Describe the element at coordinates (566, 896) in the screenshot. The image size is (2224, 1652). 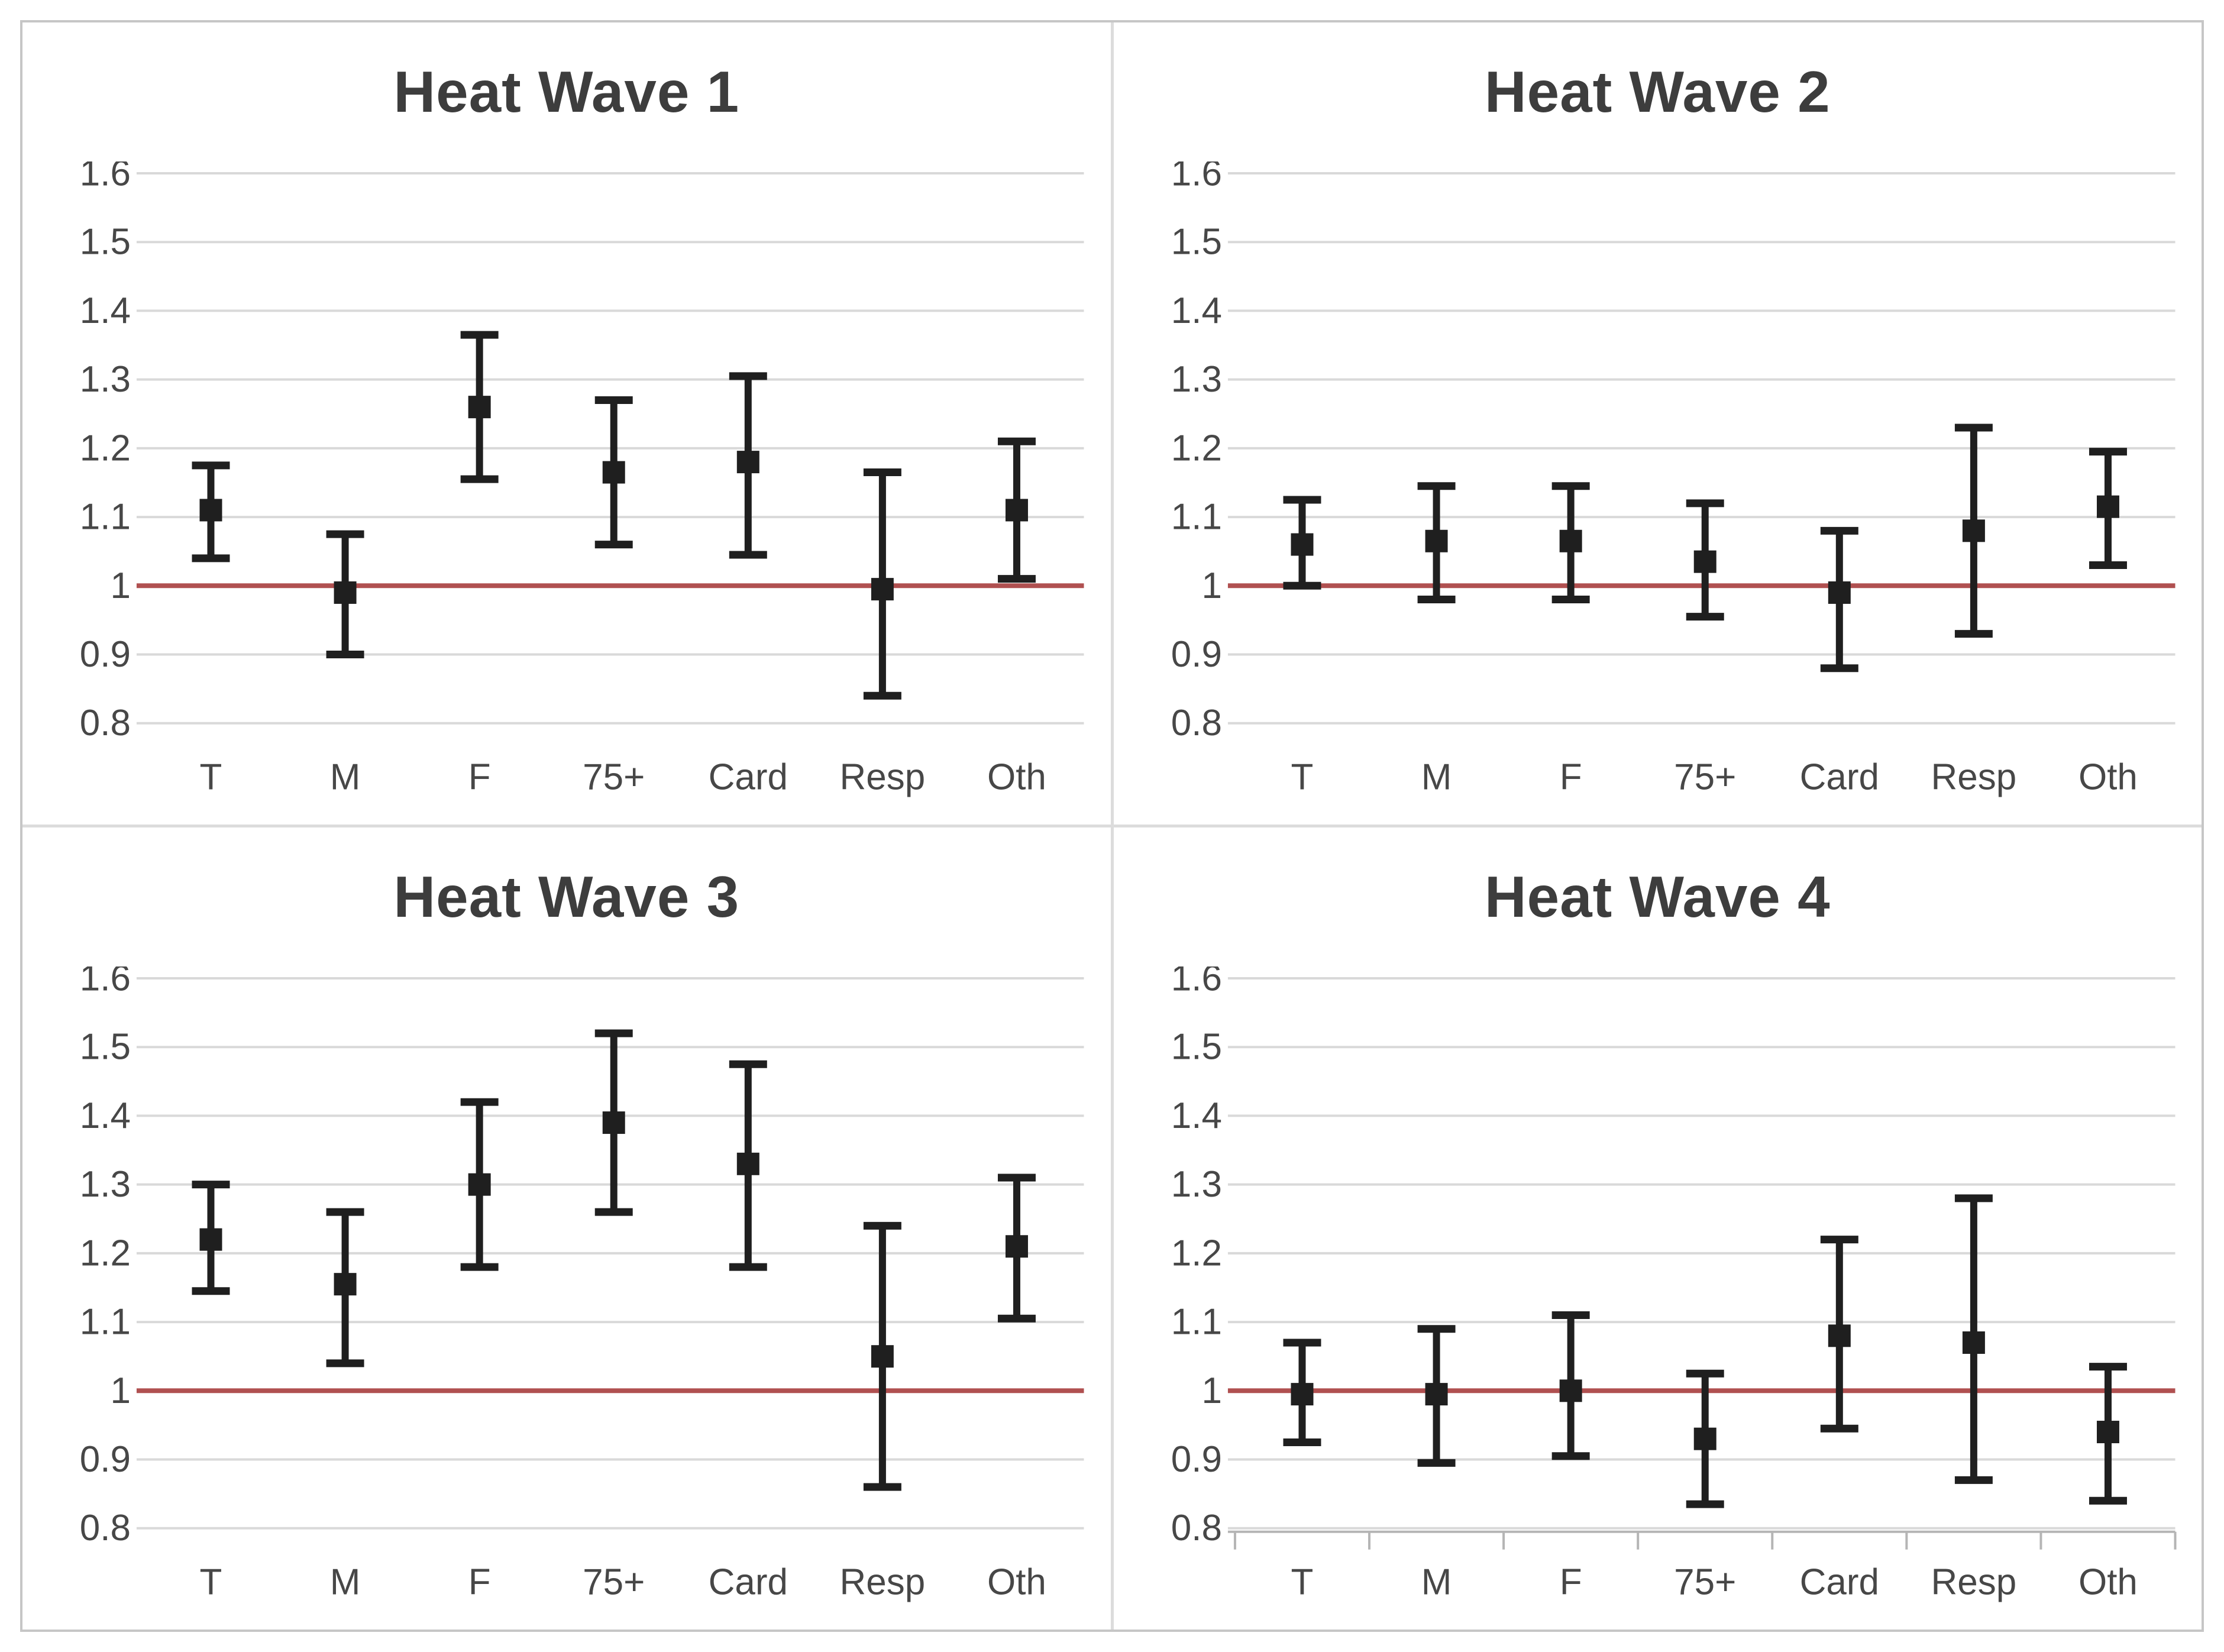
I see `chart-title-heat-wave-3: Heat Wave 3` at that location.